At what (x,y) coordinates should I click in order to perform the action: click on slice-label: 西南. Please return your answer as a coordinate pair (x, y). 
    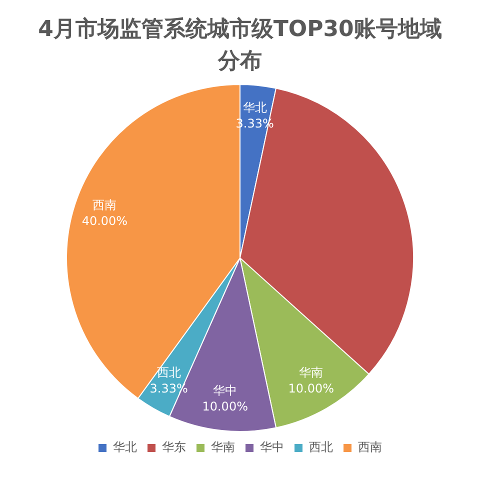
    Looking at the image, I should click on (104, 205).